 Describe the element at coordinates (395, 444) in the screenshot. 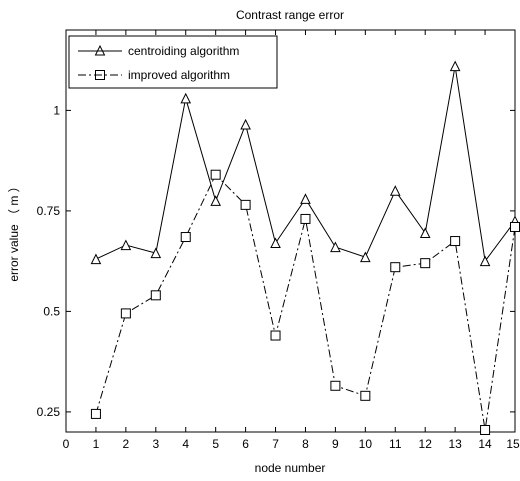

I see `x-tick-label: 11` at that location.